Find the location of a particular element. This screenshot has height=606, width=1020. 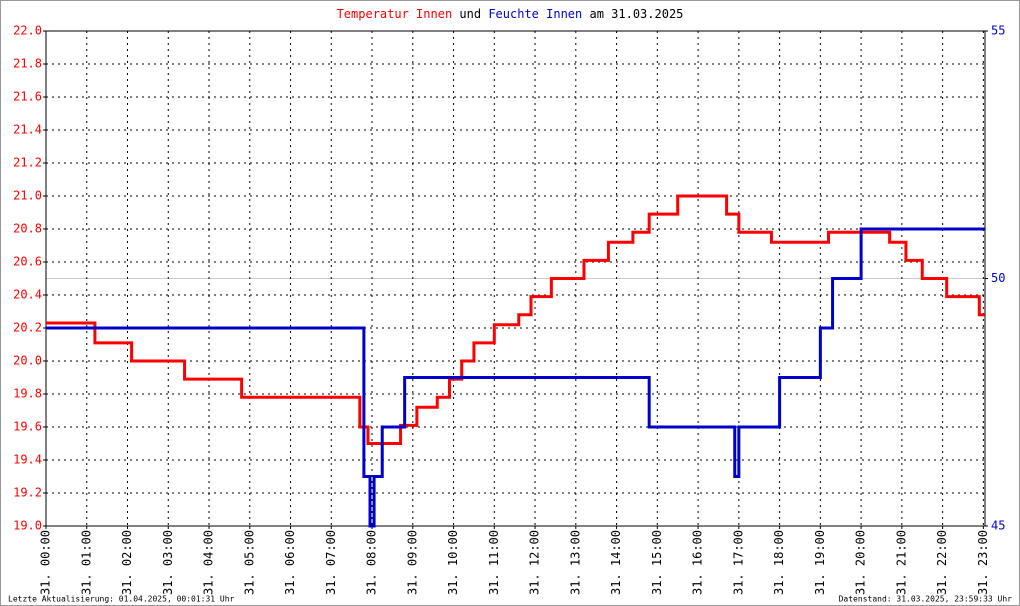

title-part: Temperatur Innen is located at coordinates (395, 14).